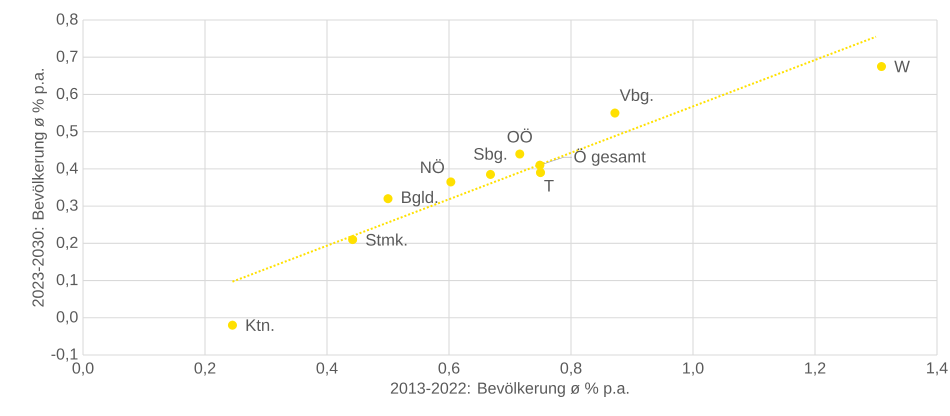 This screenshot has height=416, width=950. Describe the element at coordinates (67, 57) in the screenshot. I see `y-tick-label: 0,7` at that location.